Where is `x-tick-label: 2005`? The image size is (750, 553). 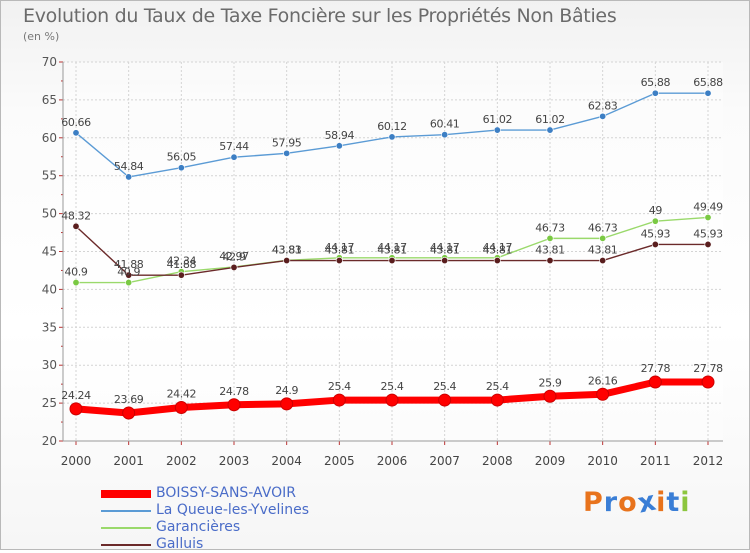 x-tick-label: 2005 is located at coordinates (339, 461).